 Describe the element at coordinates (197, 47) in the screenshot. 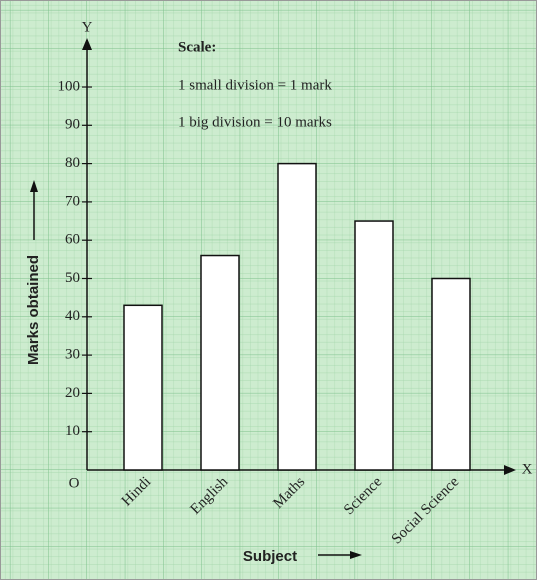

I see `scale-title: Scale:` at that location.